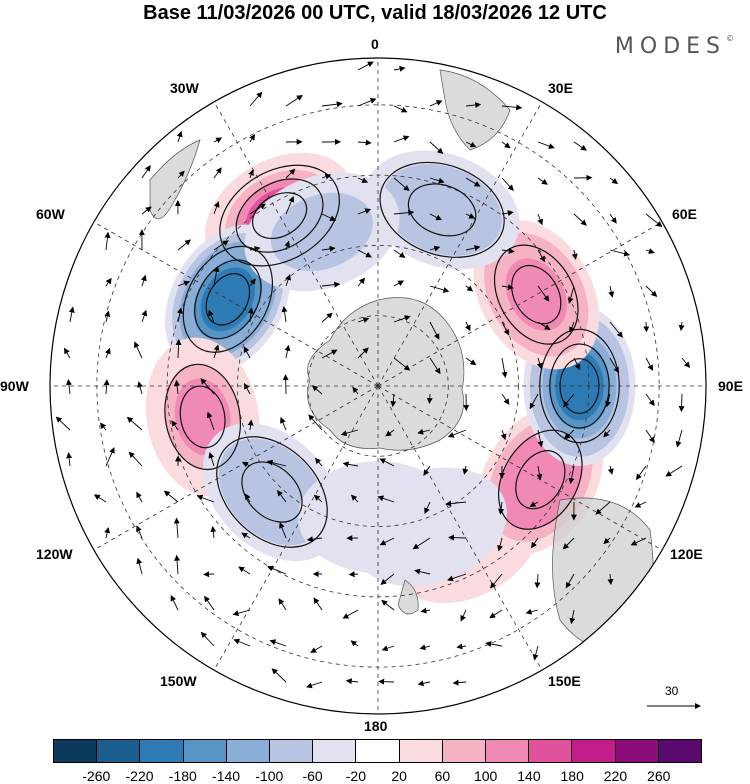 Image resolution: width=750 pixels, height=784 pixels. I want to click on lon-label-60w: 60W, so click(50, 214).